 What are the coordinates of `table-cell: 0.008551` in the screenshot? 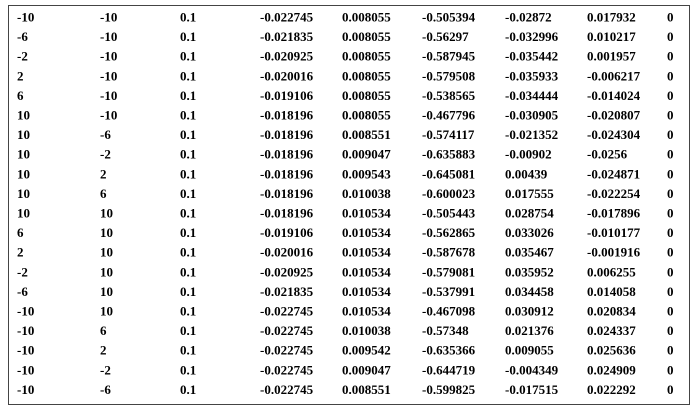 It's located at (366, 389).